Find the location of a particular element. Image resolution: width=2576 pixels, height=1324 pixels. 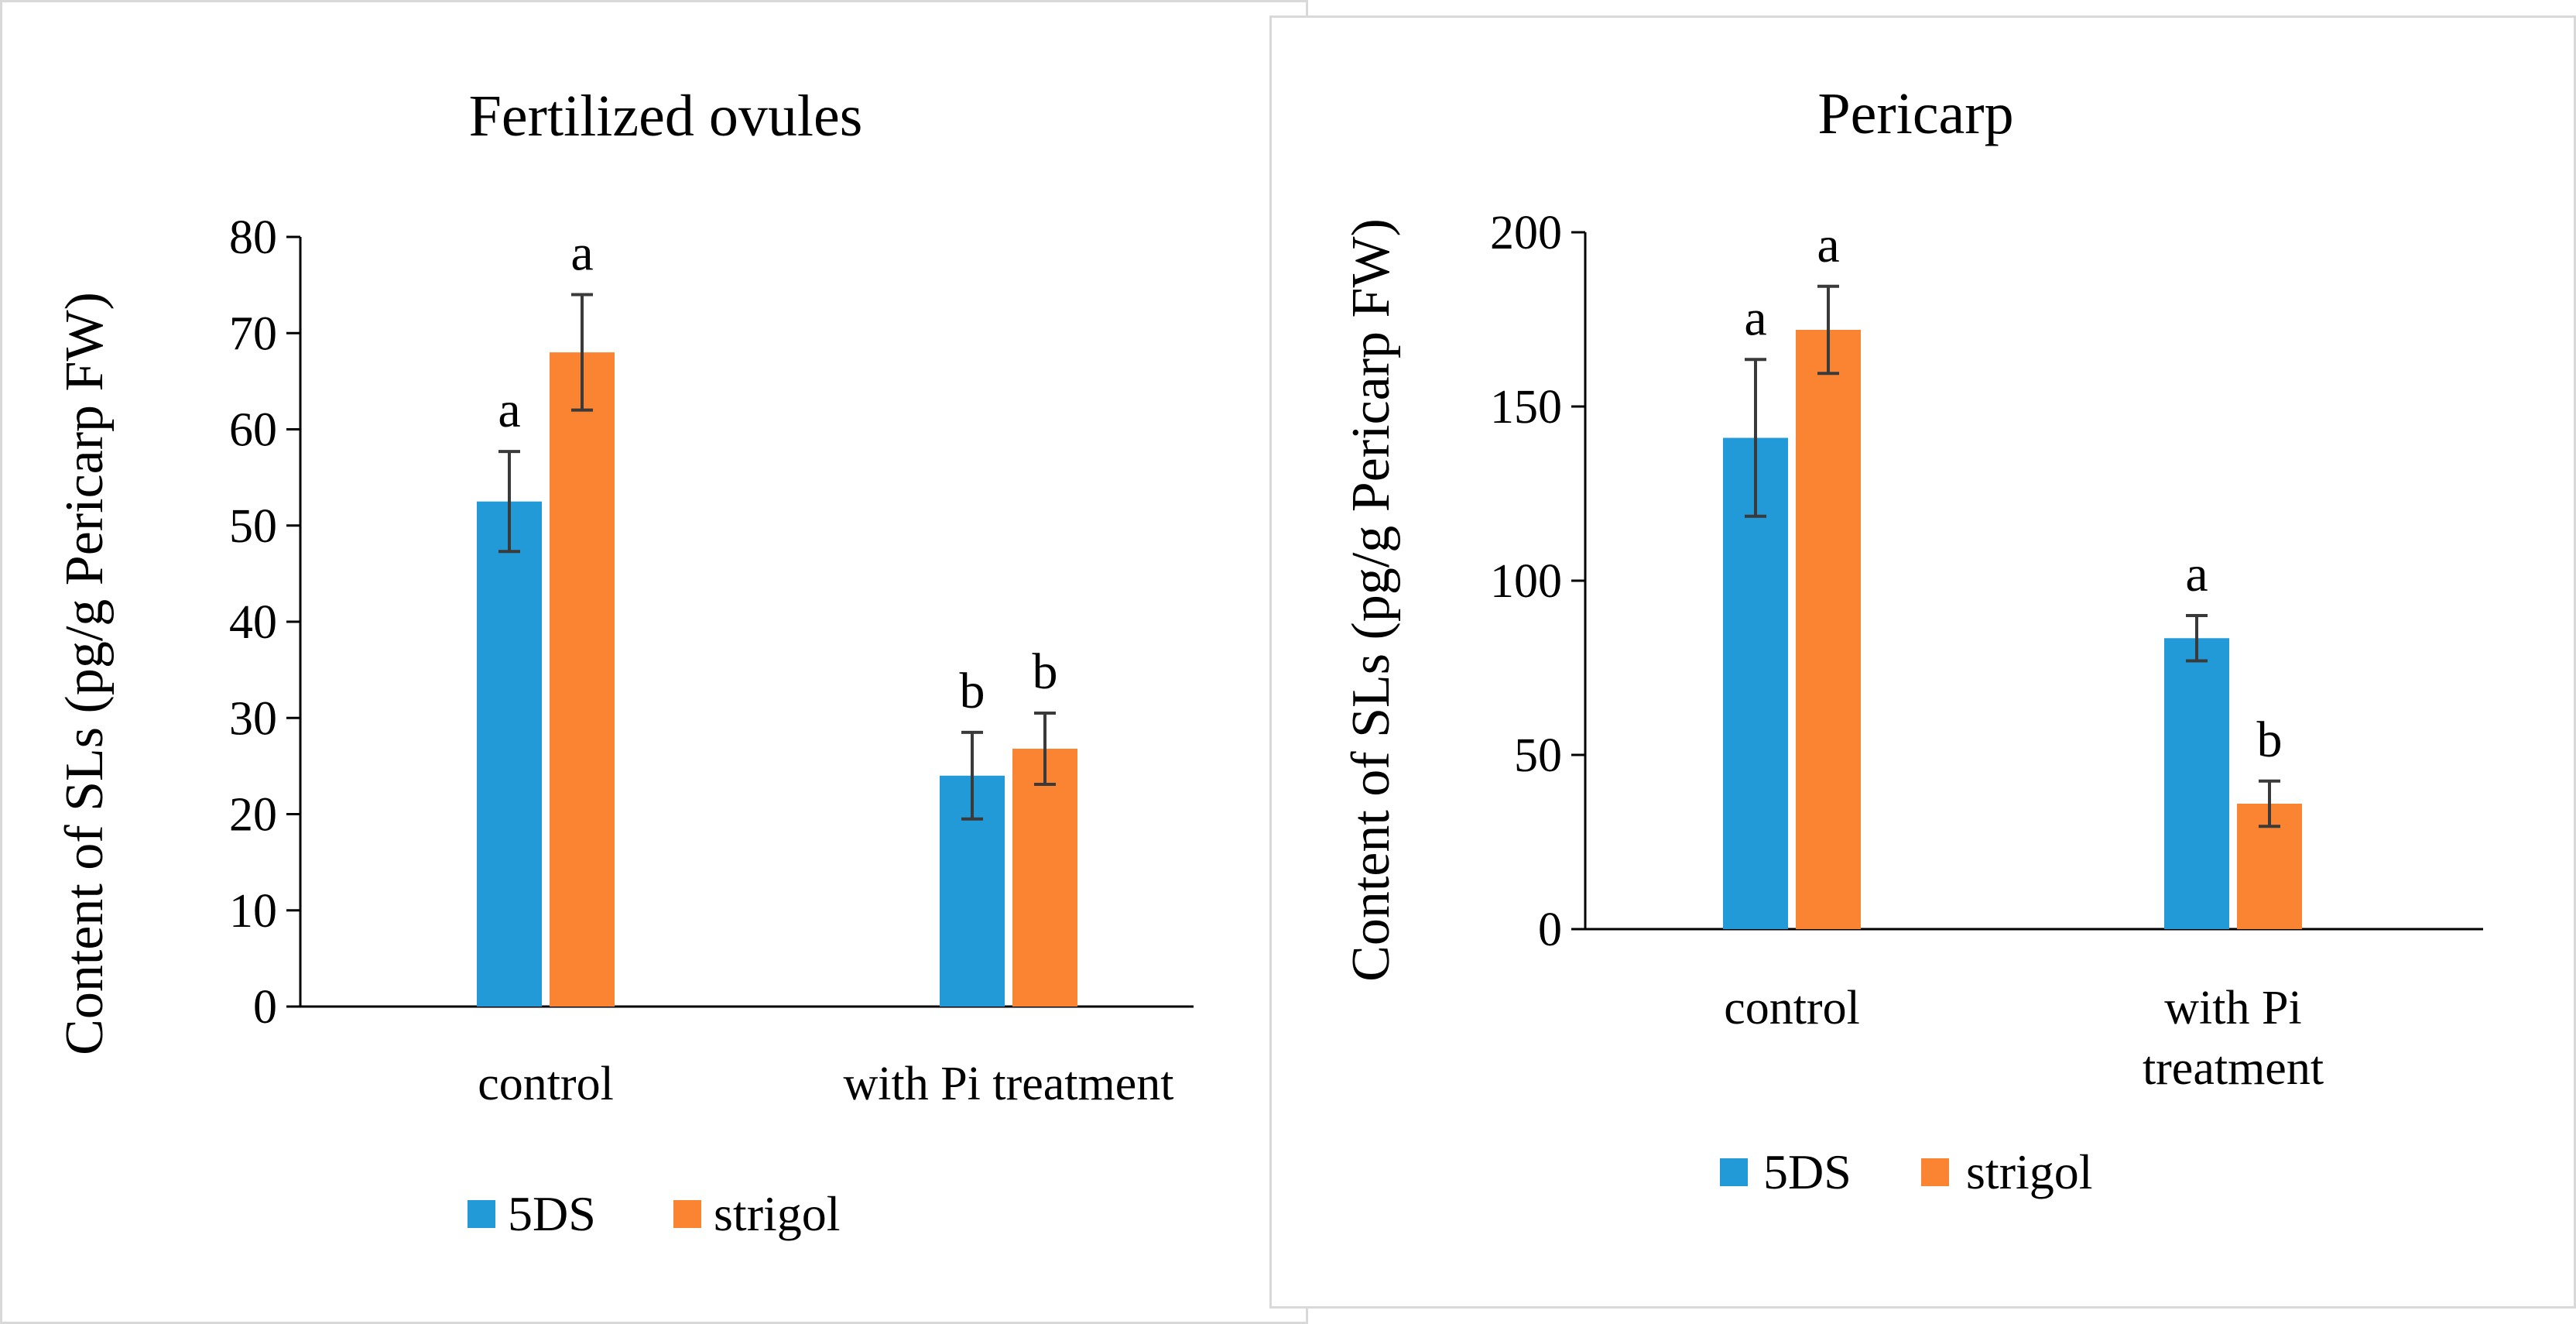

y-tick-label: 150 is located at coordinates (1526, 407).